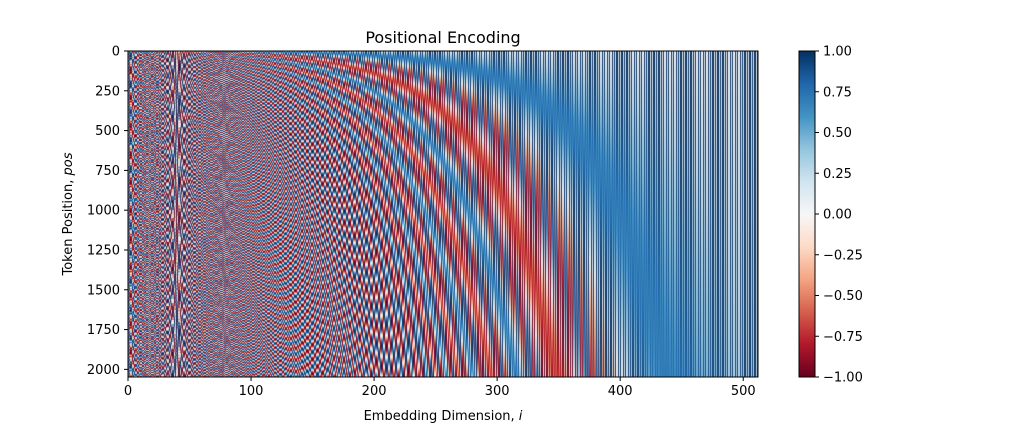 The image size is (1018, 424). I want to click on colorbar-tick-label: −1.00, so click(843, 378).